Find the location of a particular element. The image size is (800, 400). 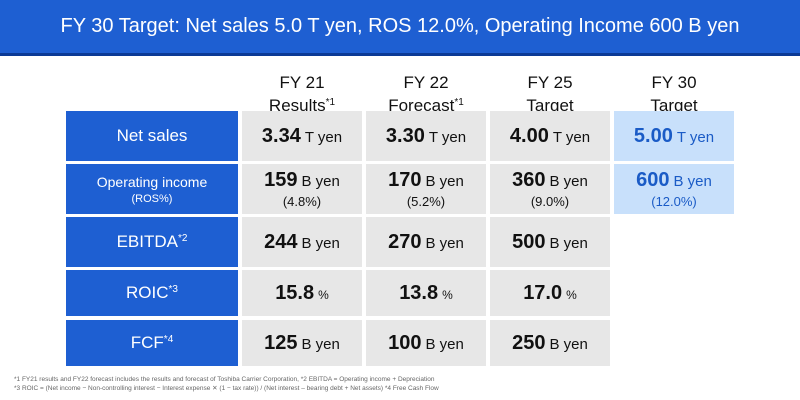

column-header-type: Forecast*1 is located at coordinates (426, 104).